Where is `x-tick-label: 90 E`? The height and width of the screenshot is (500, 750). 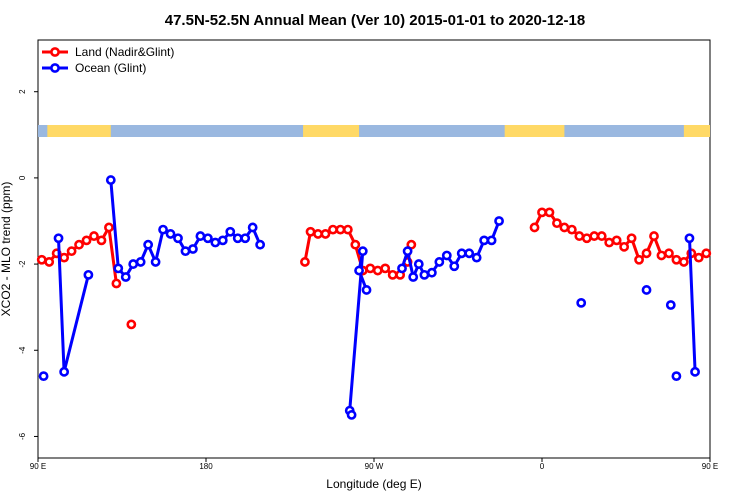 x-tick-label: 90 E is located at coordinates (710, 466).